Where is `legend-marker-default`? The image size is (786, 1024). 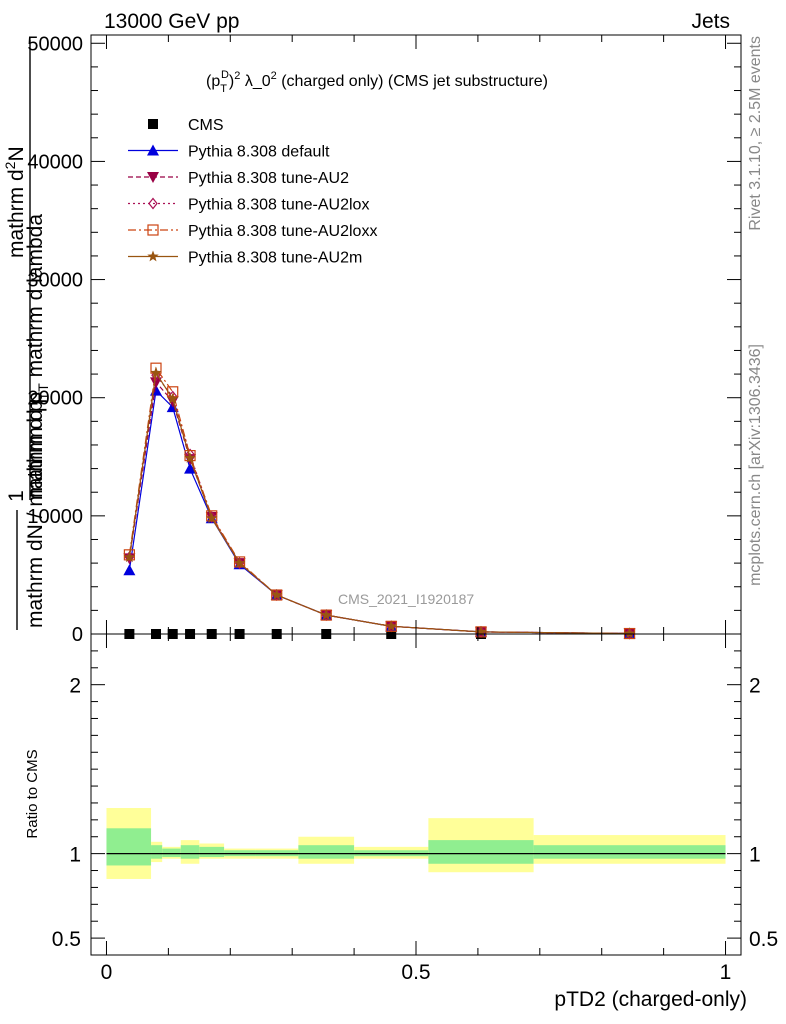 legend-marker-default is located at coordinates (153, 150).